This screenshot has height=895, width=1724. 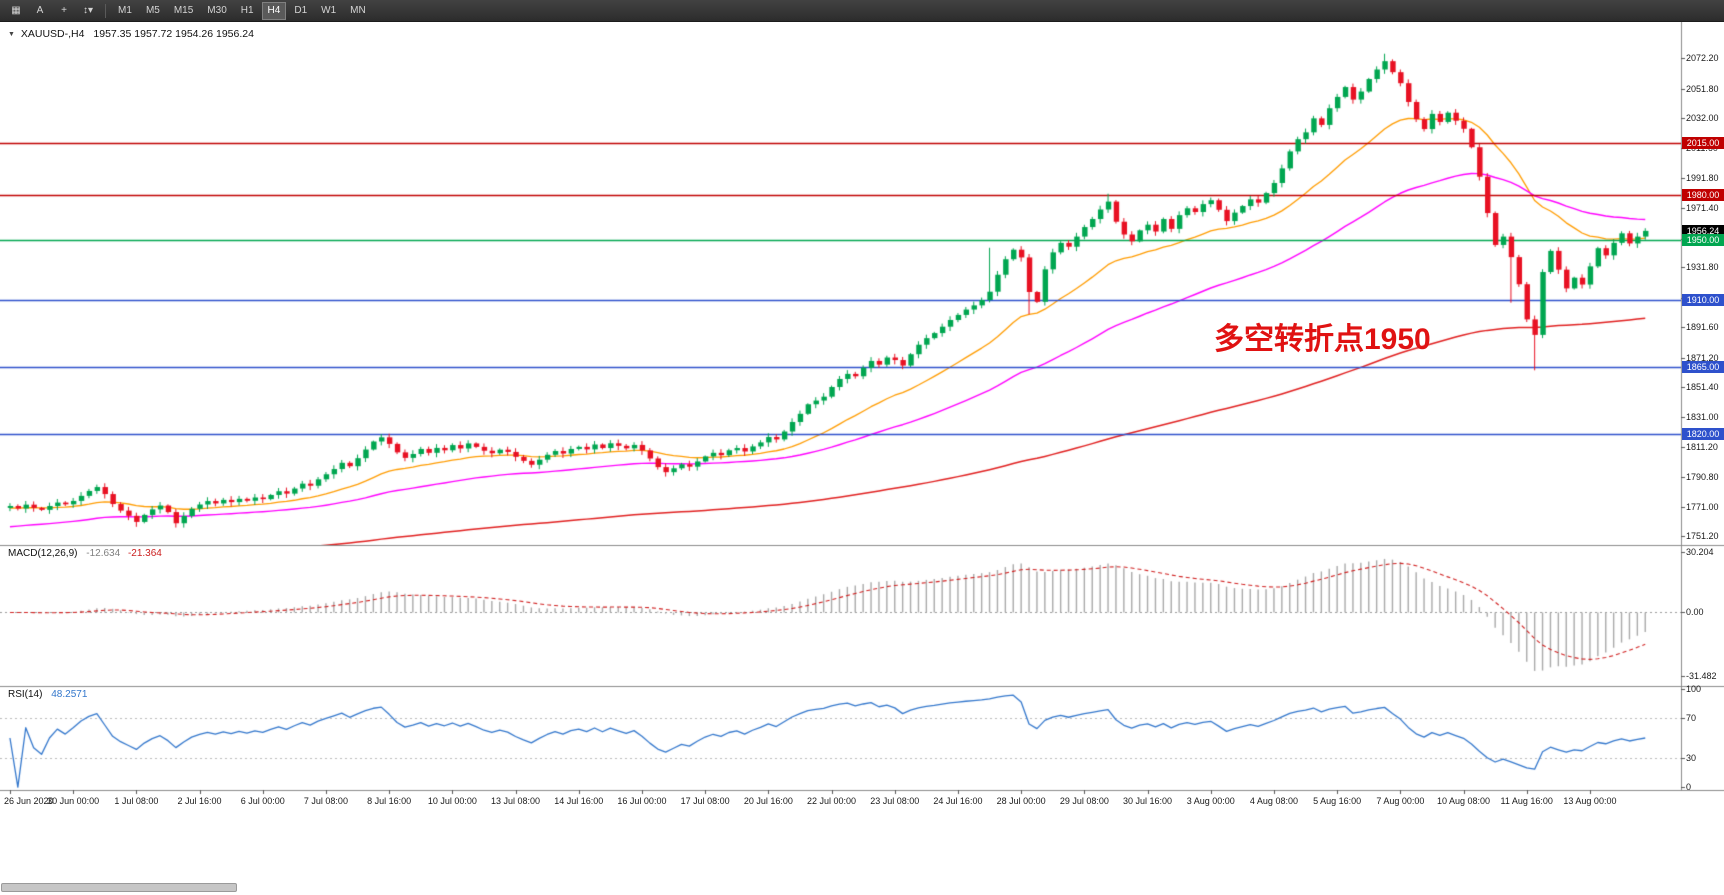 What do you see at coordinates (1700, 551) in the screenshot?
I see `macd-axis-tick: 30.204` at bounding box center [1700, 551].